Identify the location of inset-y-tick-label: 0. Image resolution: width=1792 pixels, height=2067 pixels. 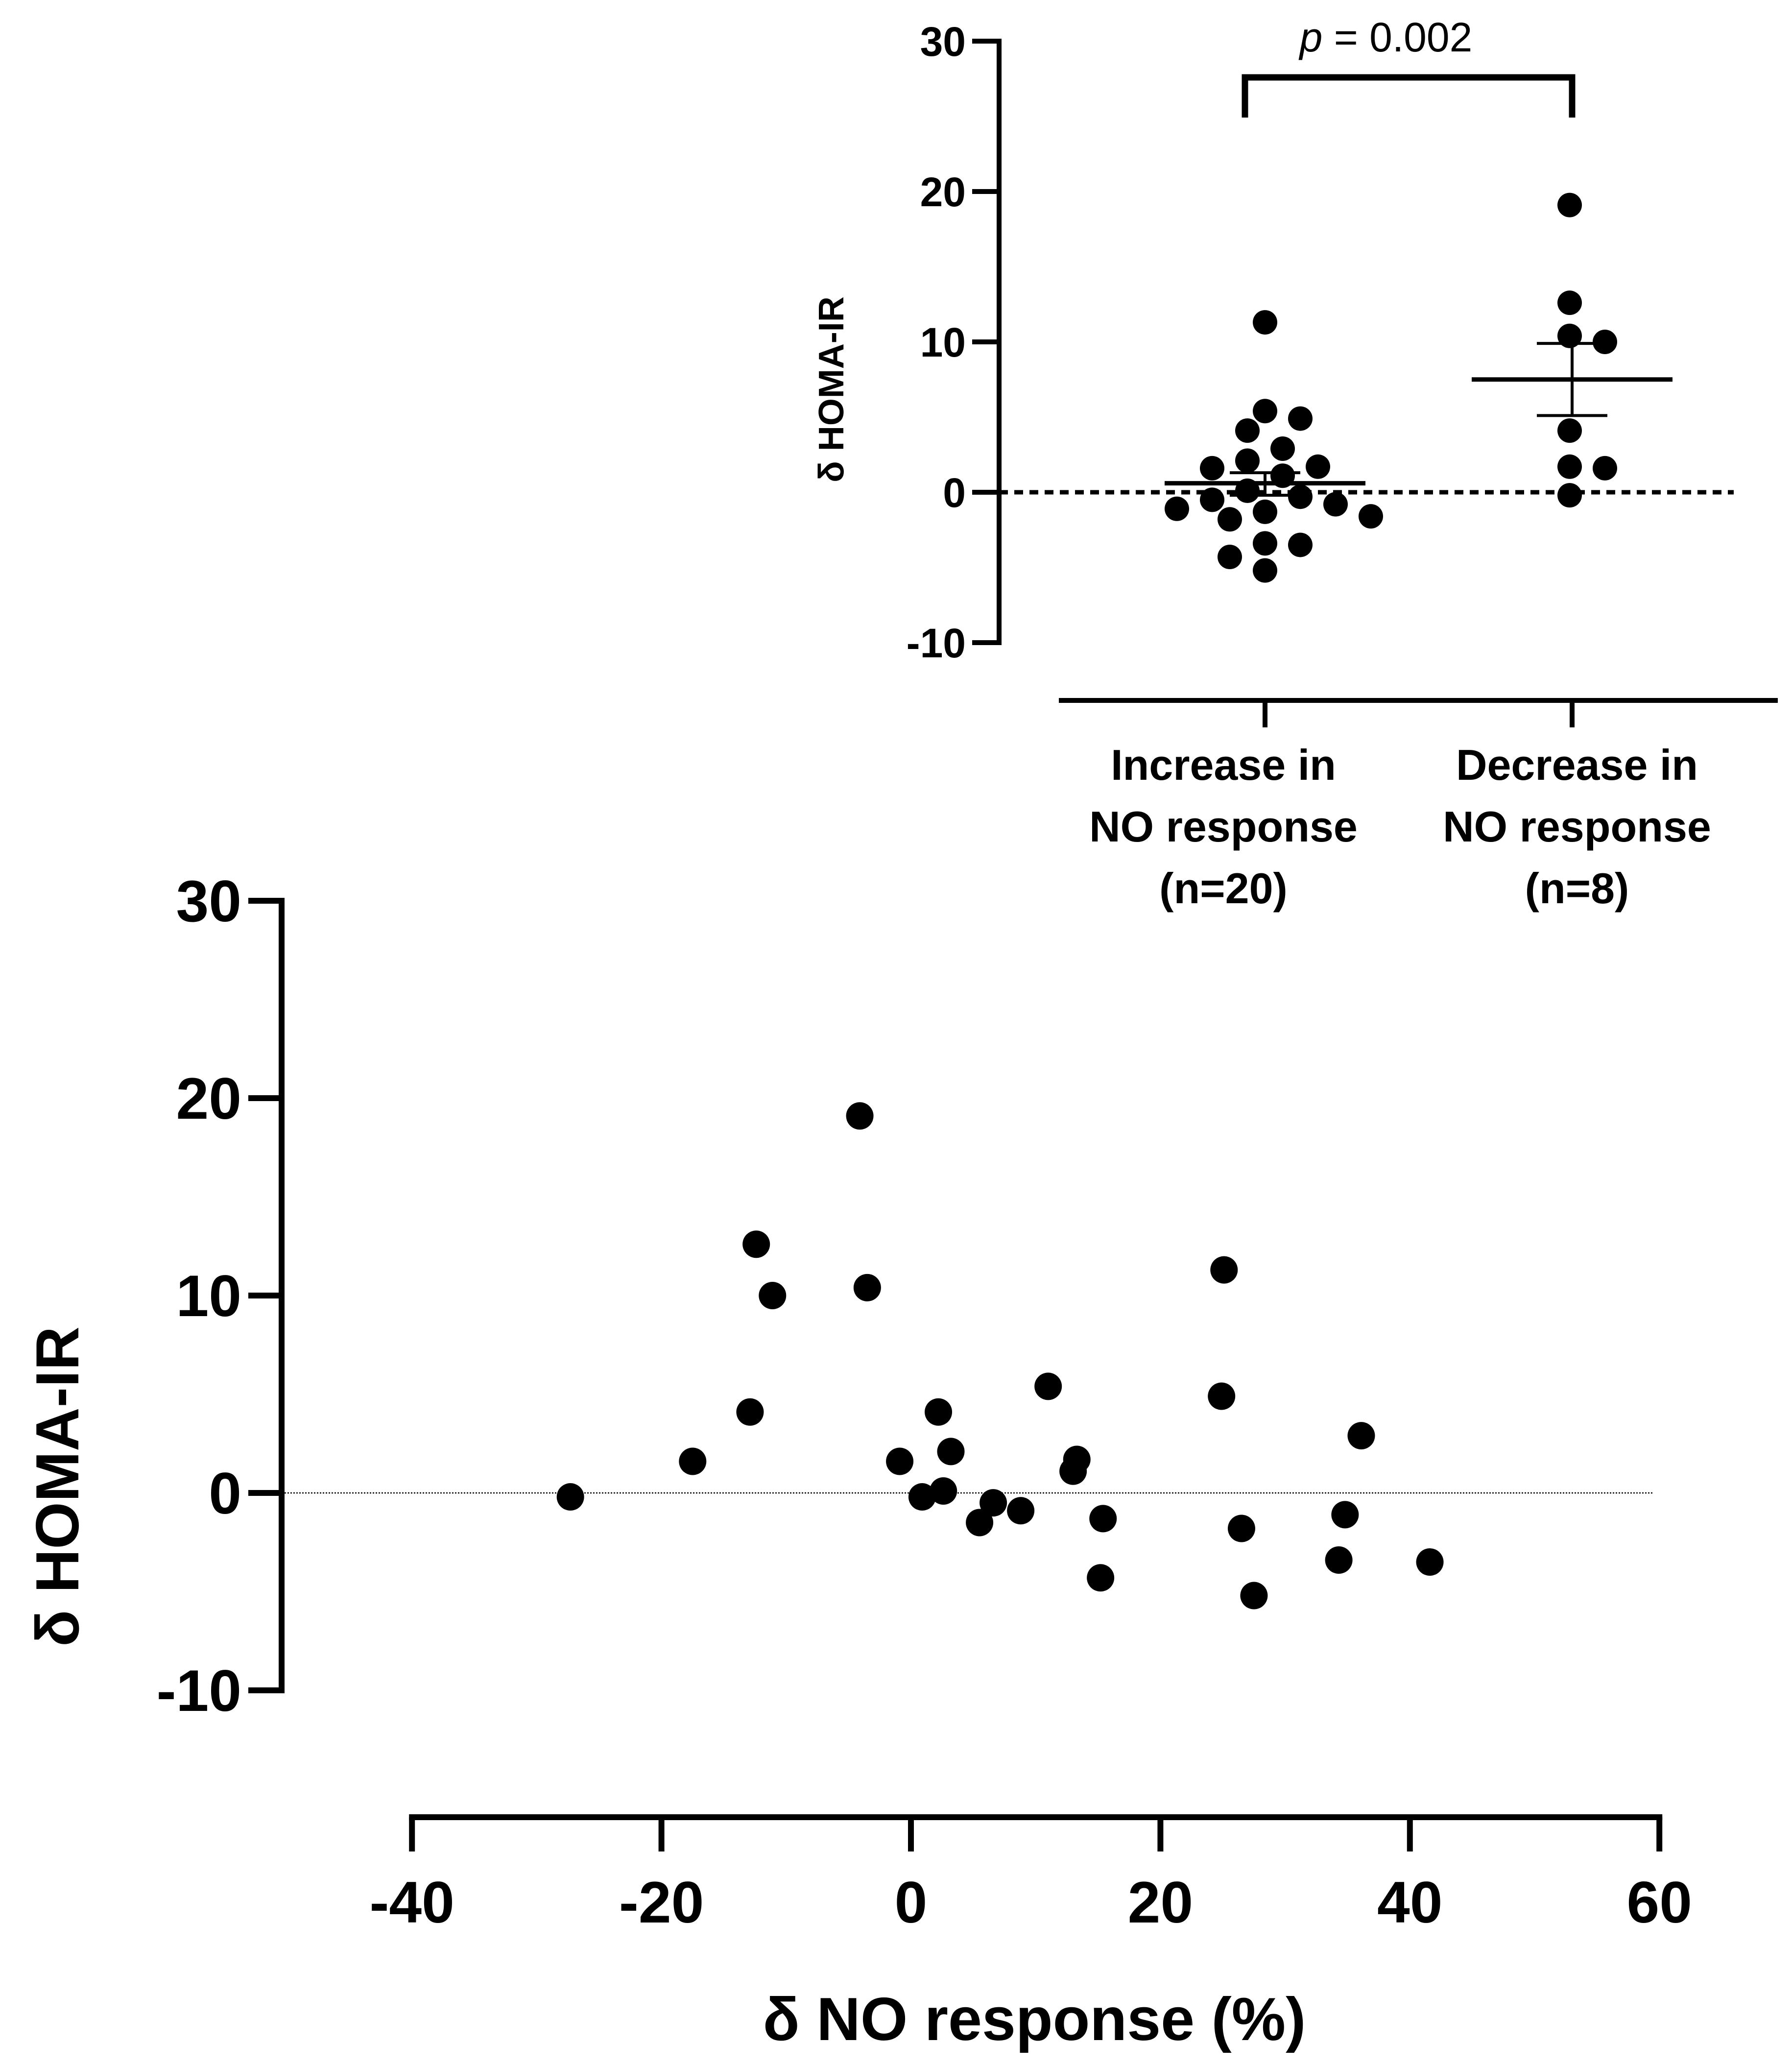
(954, 493).